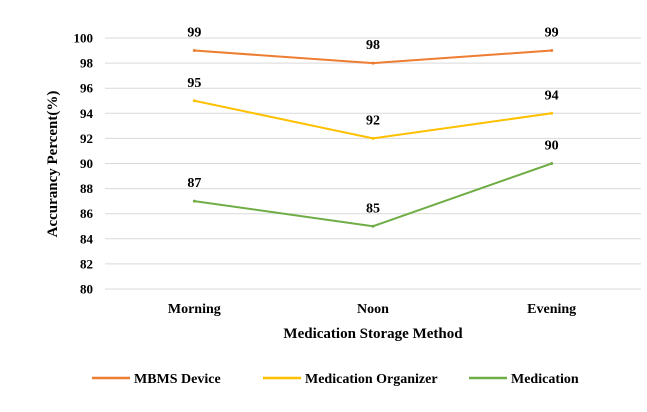  Describe the element at coordinates (373, 208) in the screenshot. I see `data-label: 85` at that location.